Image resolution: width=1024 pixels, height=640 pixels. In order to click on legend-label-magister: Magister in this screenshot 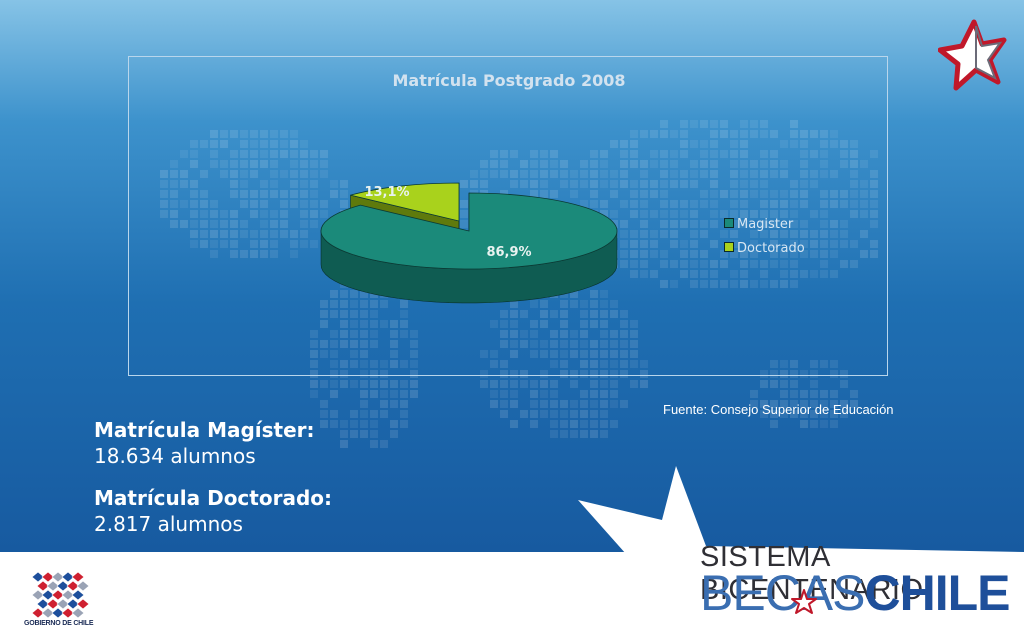, I will do `click(765, 224)`.